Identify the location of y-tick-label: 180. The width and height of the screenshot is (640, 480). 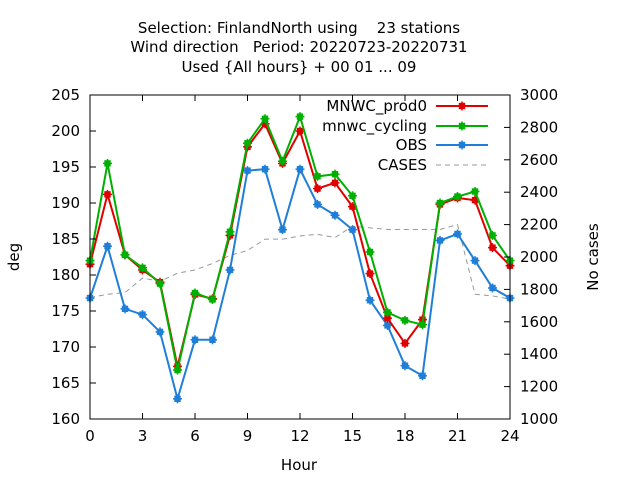
(65, 275).